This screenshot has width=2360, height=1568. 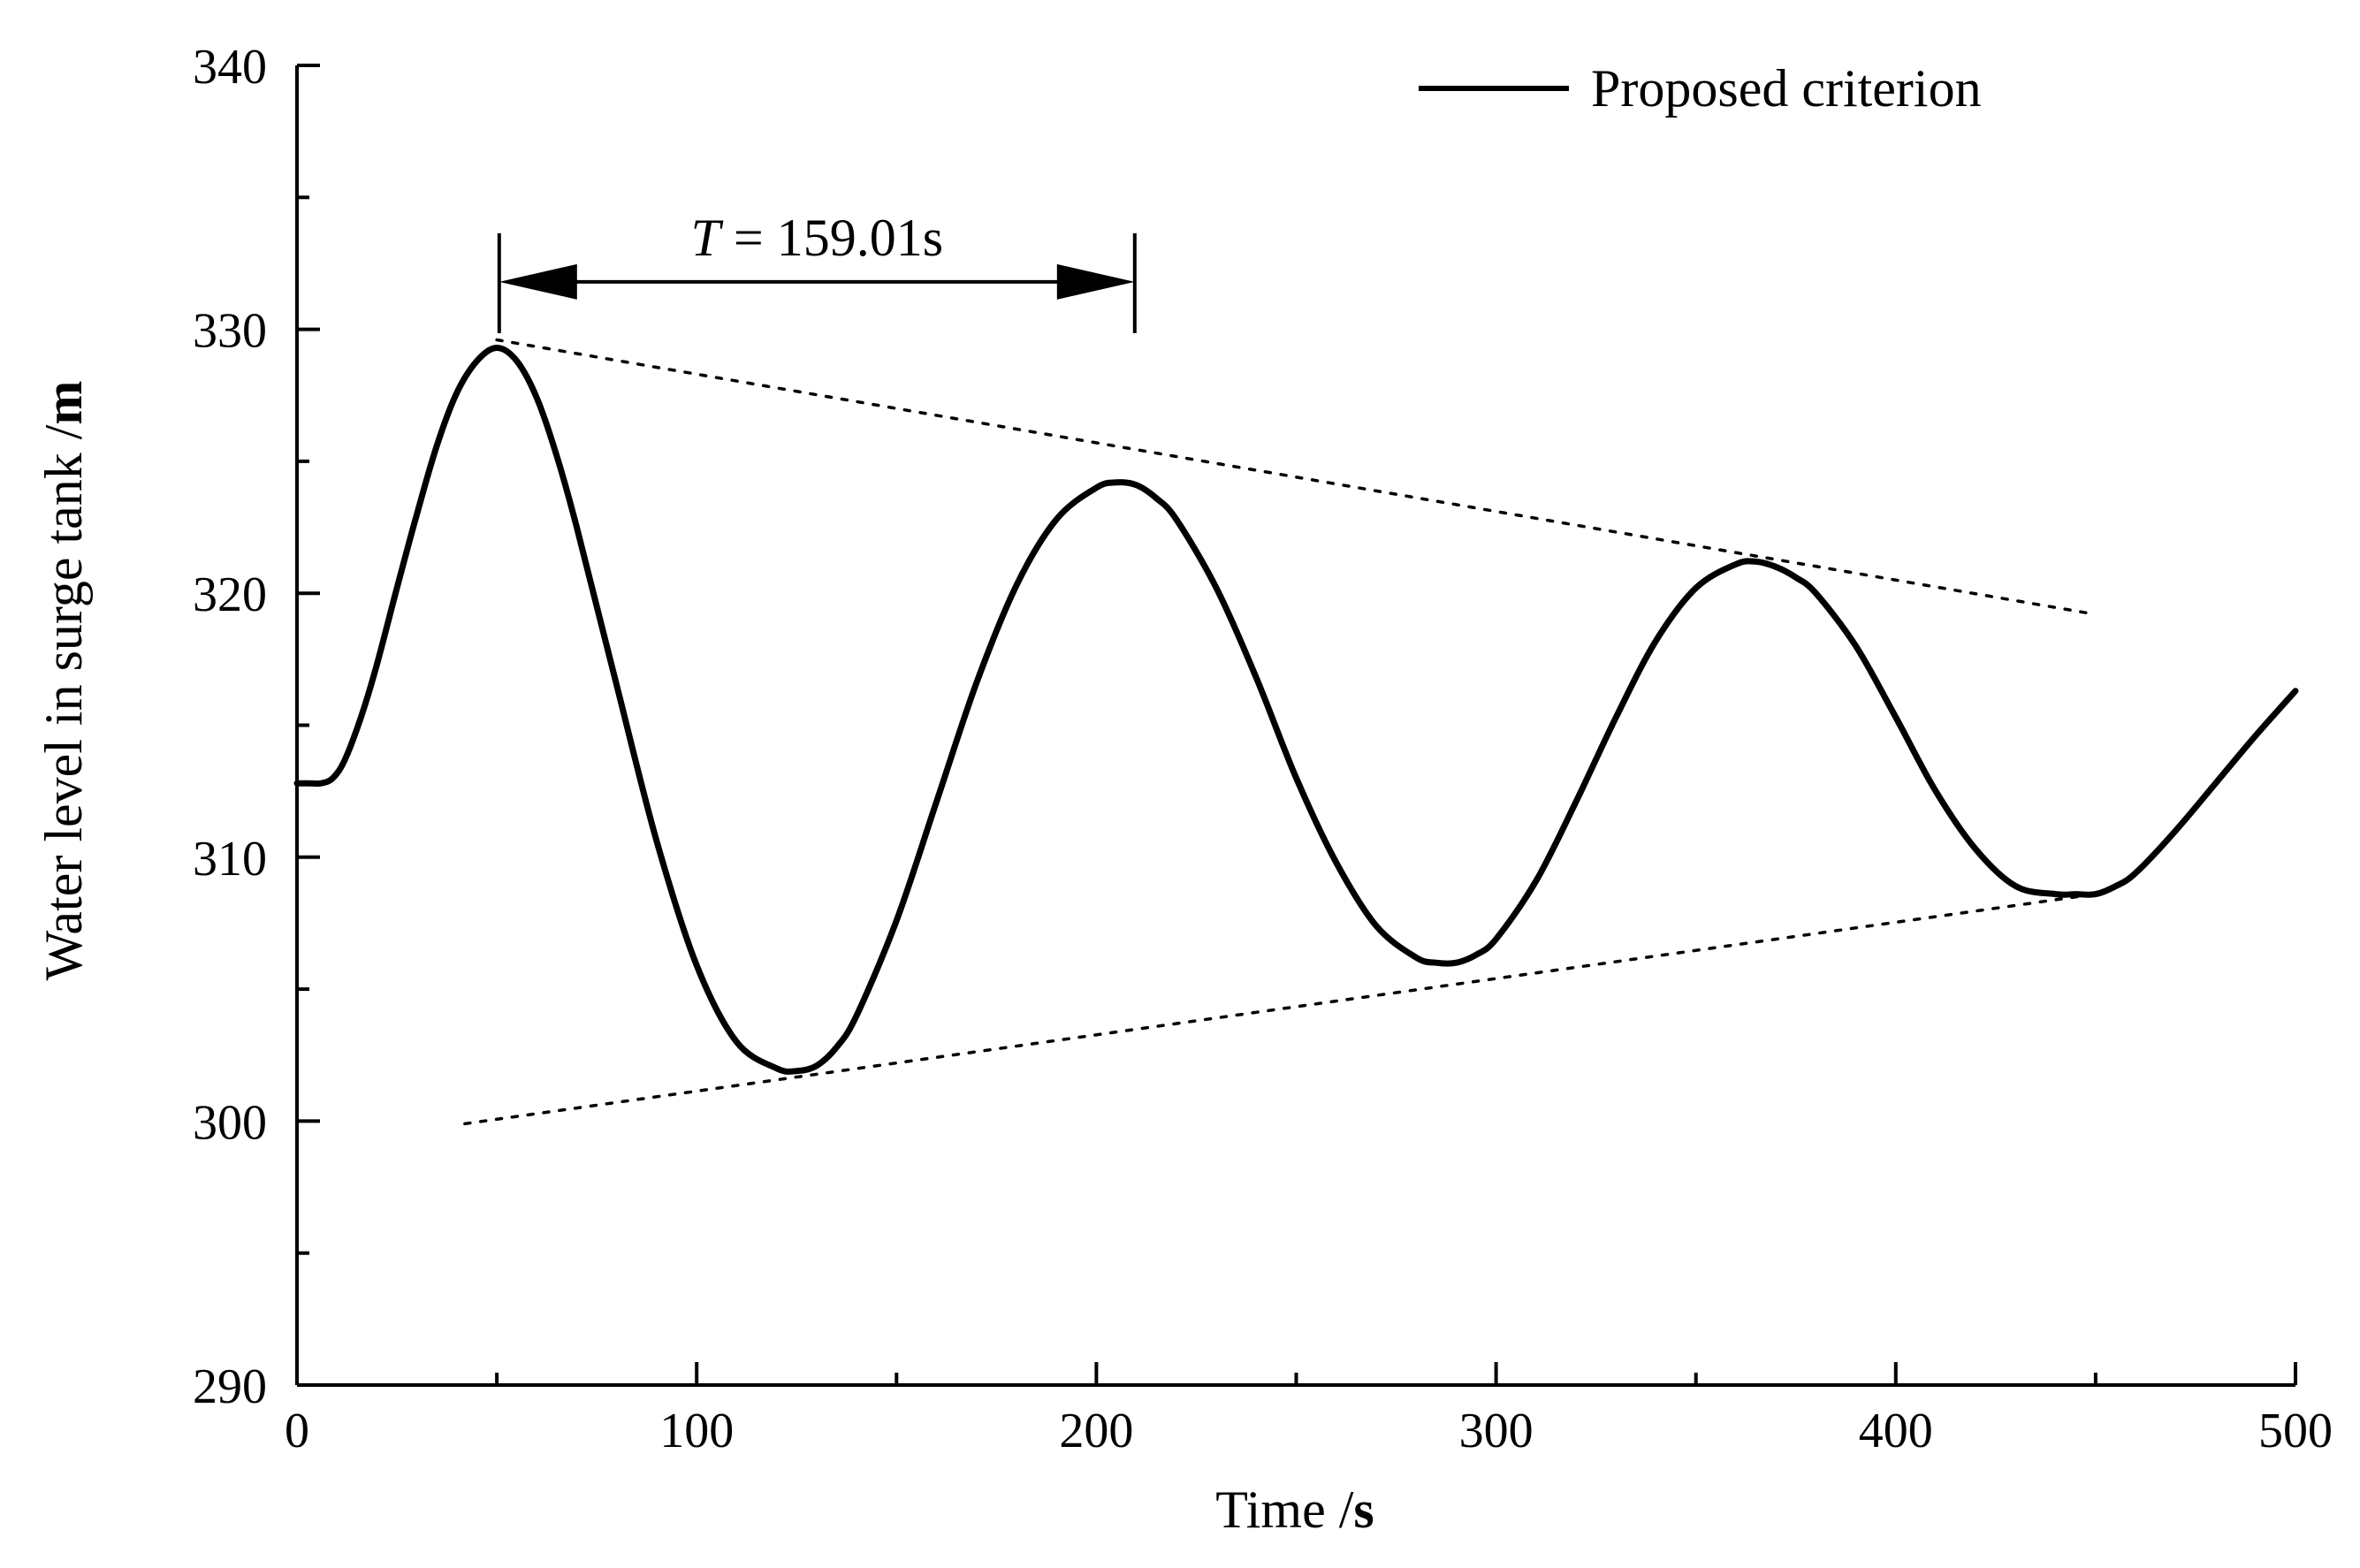 I want to click on x-axis-title: Time /s, so click(x=1295, y=1510).